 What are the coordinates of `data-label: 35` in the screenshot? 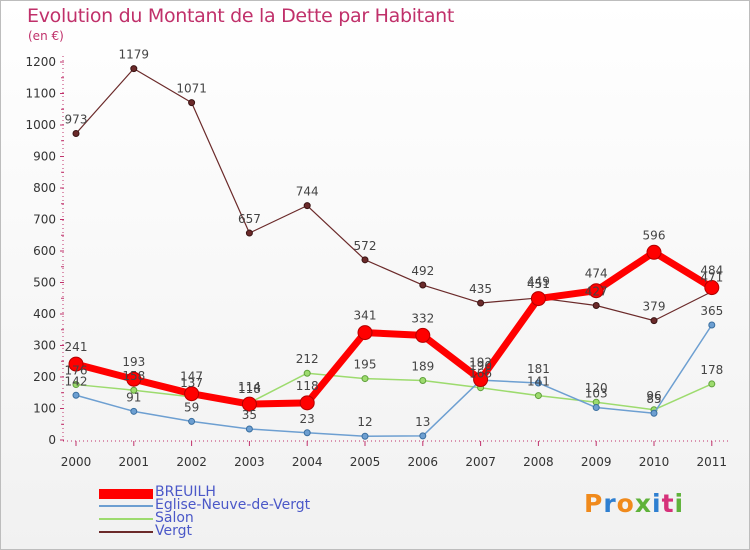 It's located at (249, 415).